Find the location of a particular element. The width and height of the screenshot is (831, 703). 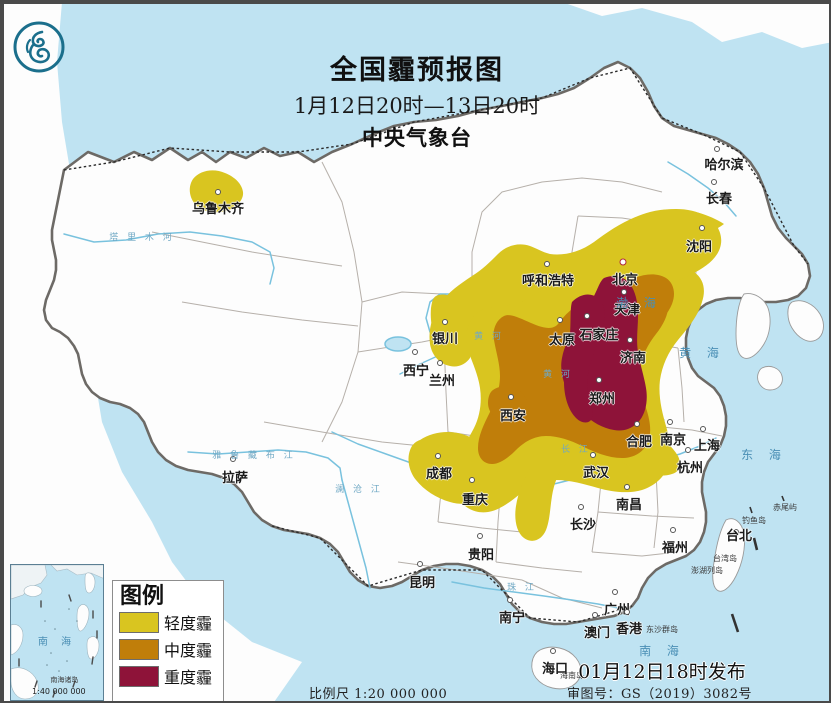

city-label: 福州 is located at coordinates (675, 548).